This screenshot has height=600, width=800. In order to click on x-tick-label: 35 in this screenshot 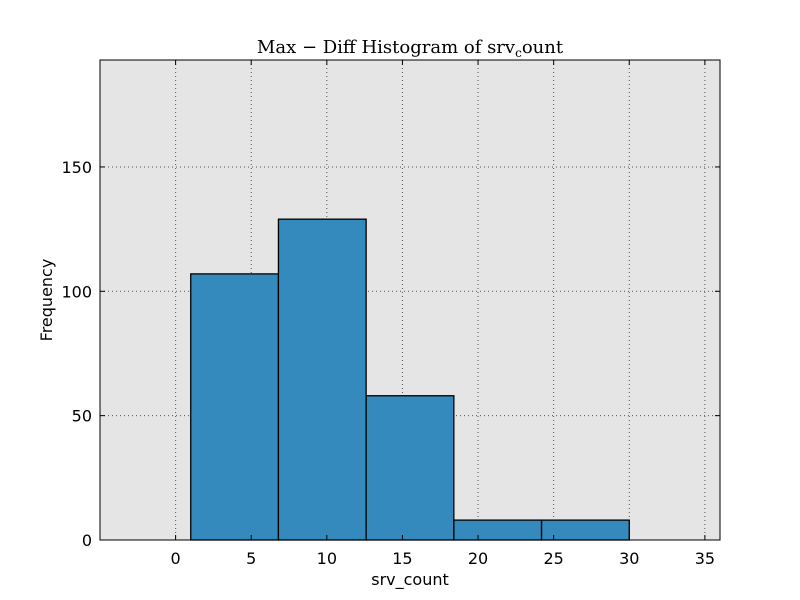, I will do `click(705, 558)`.